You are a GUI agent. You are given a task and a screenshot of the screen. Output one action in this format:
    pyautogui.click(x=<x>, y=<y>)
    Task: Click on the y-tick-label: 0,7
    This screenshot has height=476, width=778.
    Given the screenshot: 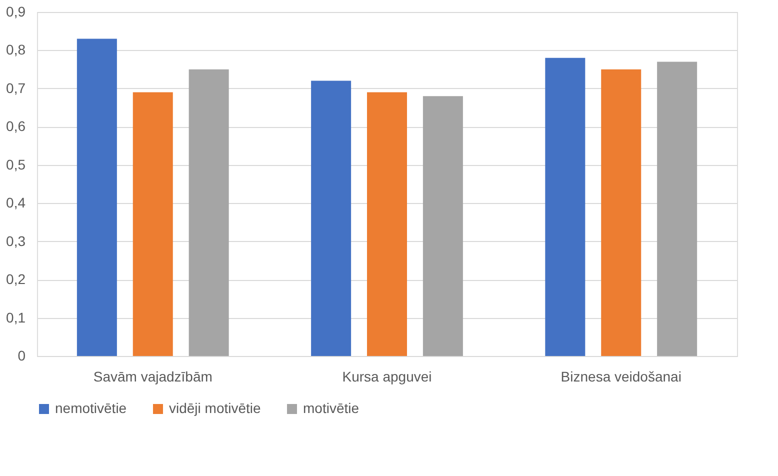 What is the action you would take?
    pyautogui.click(x=16, y=88)
    